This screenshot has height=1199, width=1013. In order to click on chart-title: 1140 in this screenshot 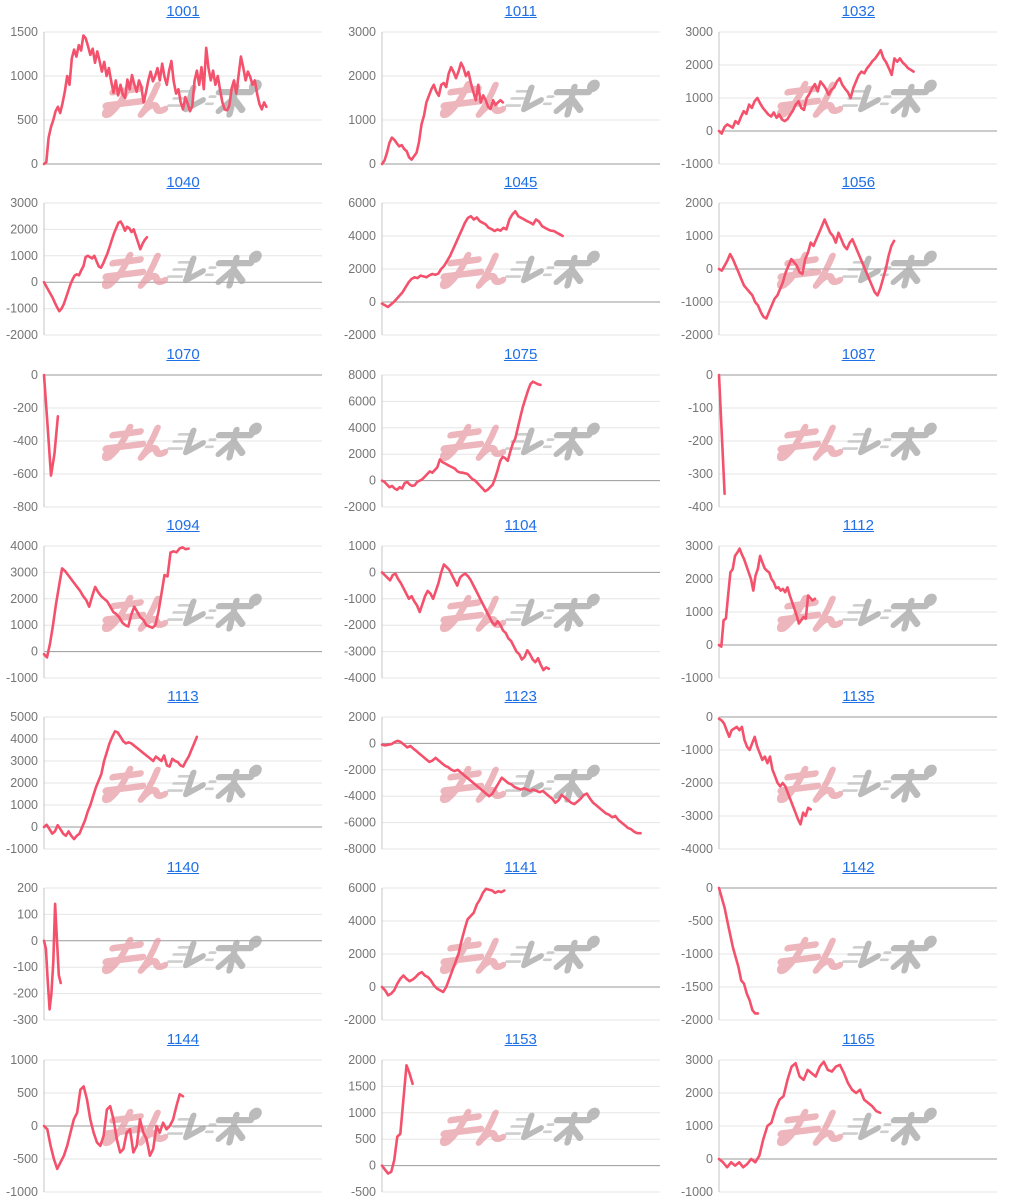, I will do `click(183, 868)`.